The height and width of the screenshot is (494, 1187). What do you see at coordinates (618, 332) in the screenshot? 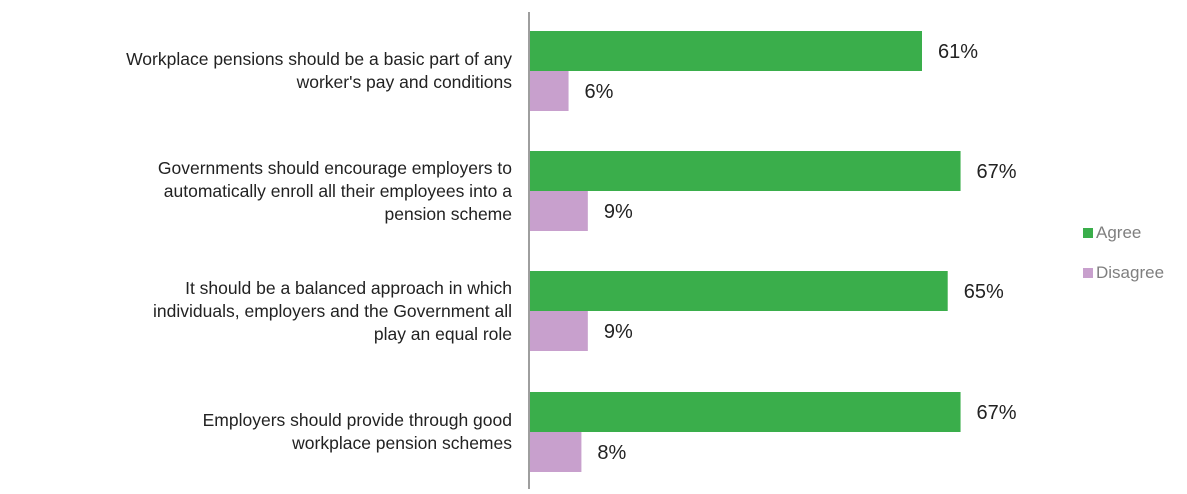
I see `data-label-disagree-3: 9%` at bounding box center [618, 332].